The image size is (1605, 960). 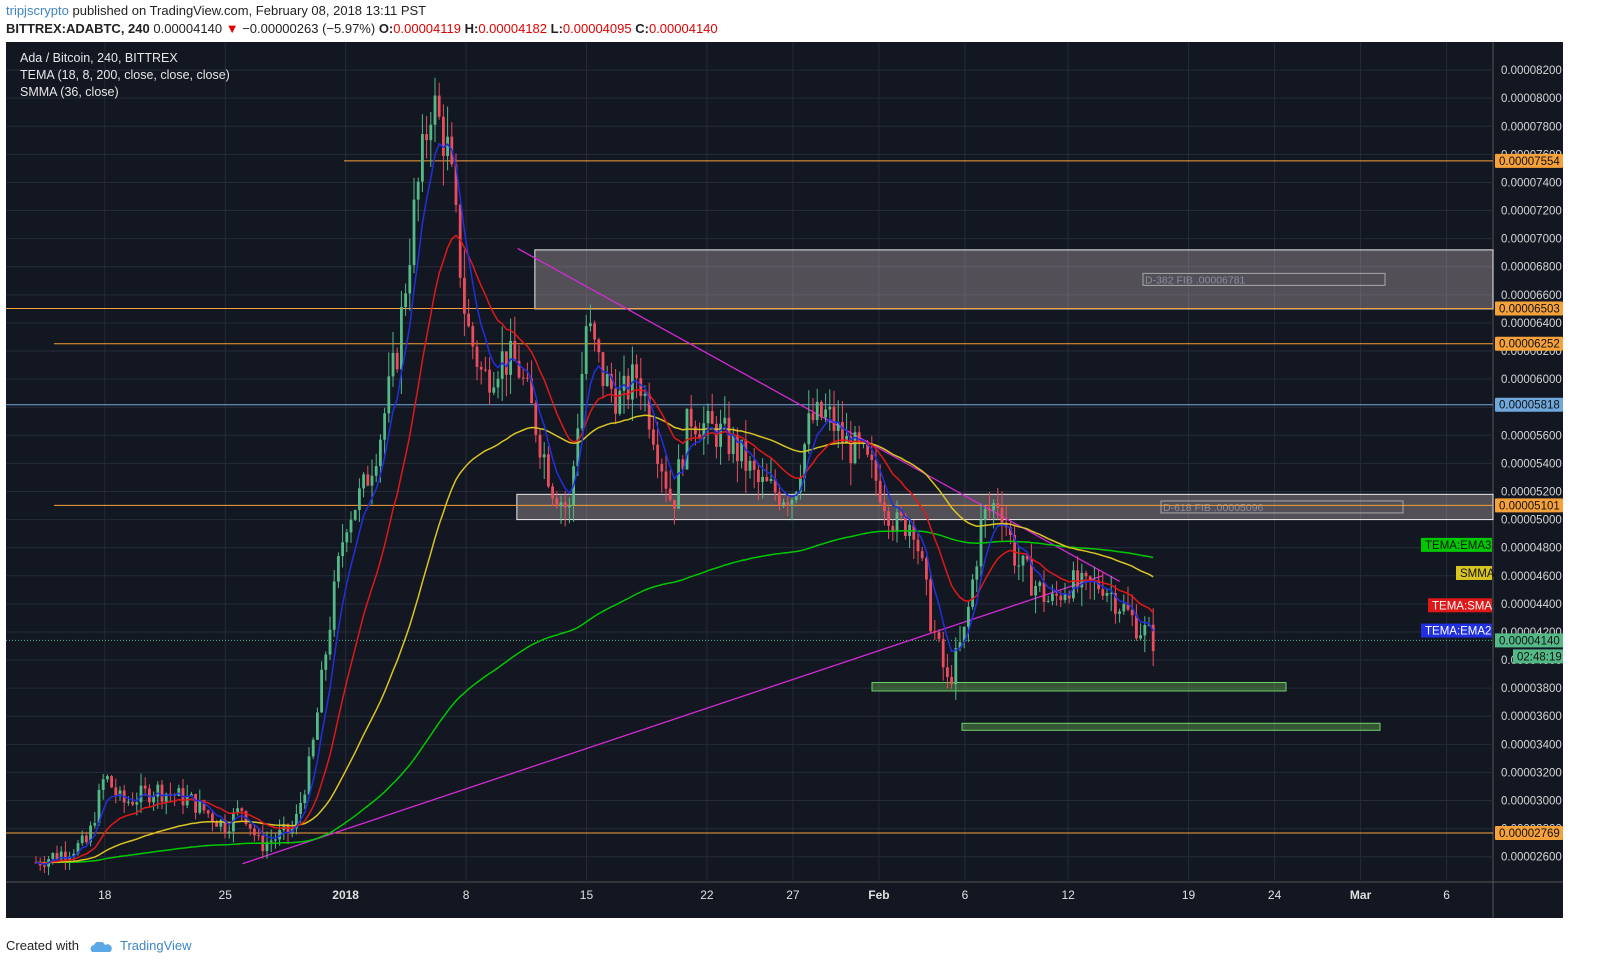 What do you see at coordinates (1531, 436) in the screenshot?
I see `price-tick-label: 0.00005600` at bounding box center [1531, 436].